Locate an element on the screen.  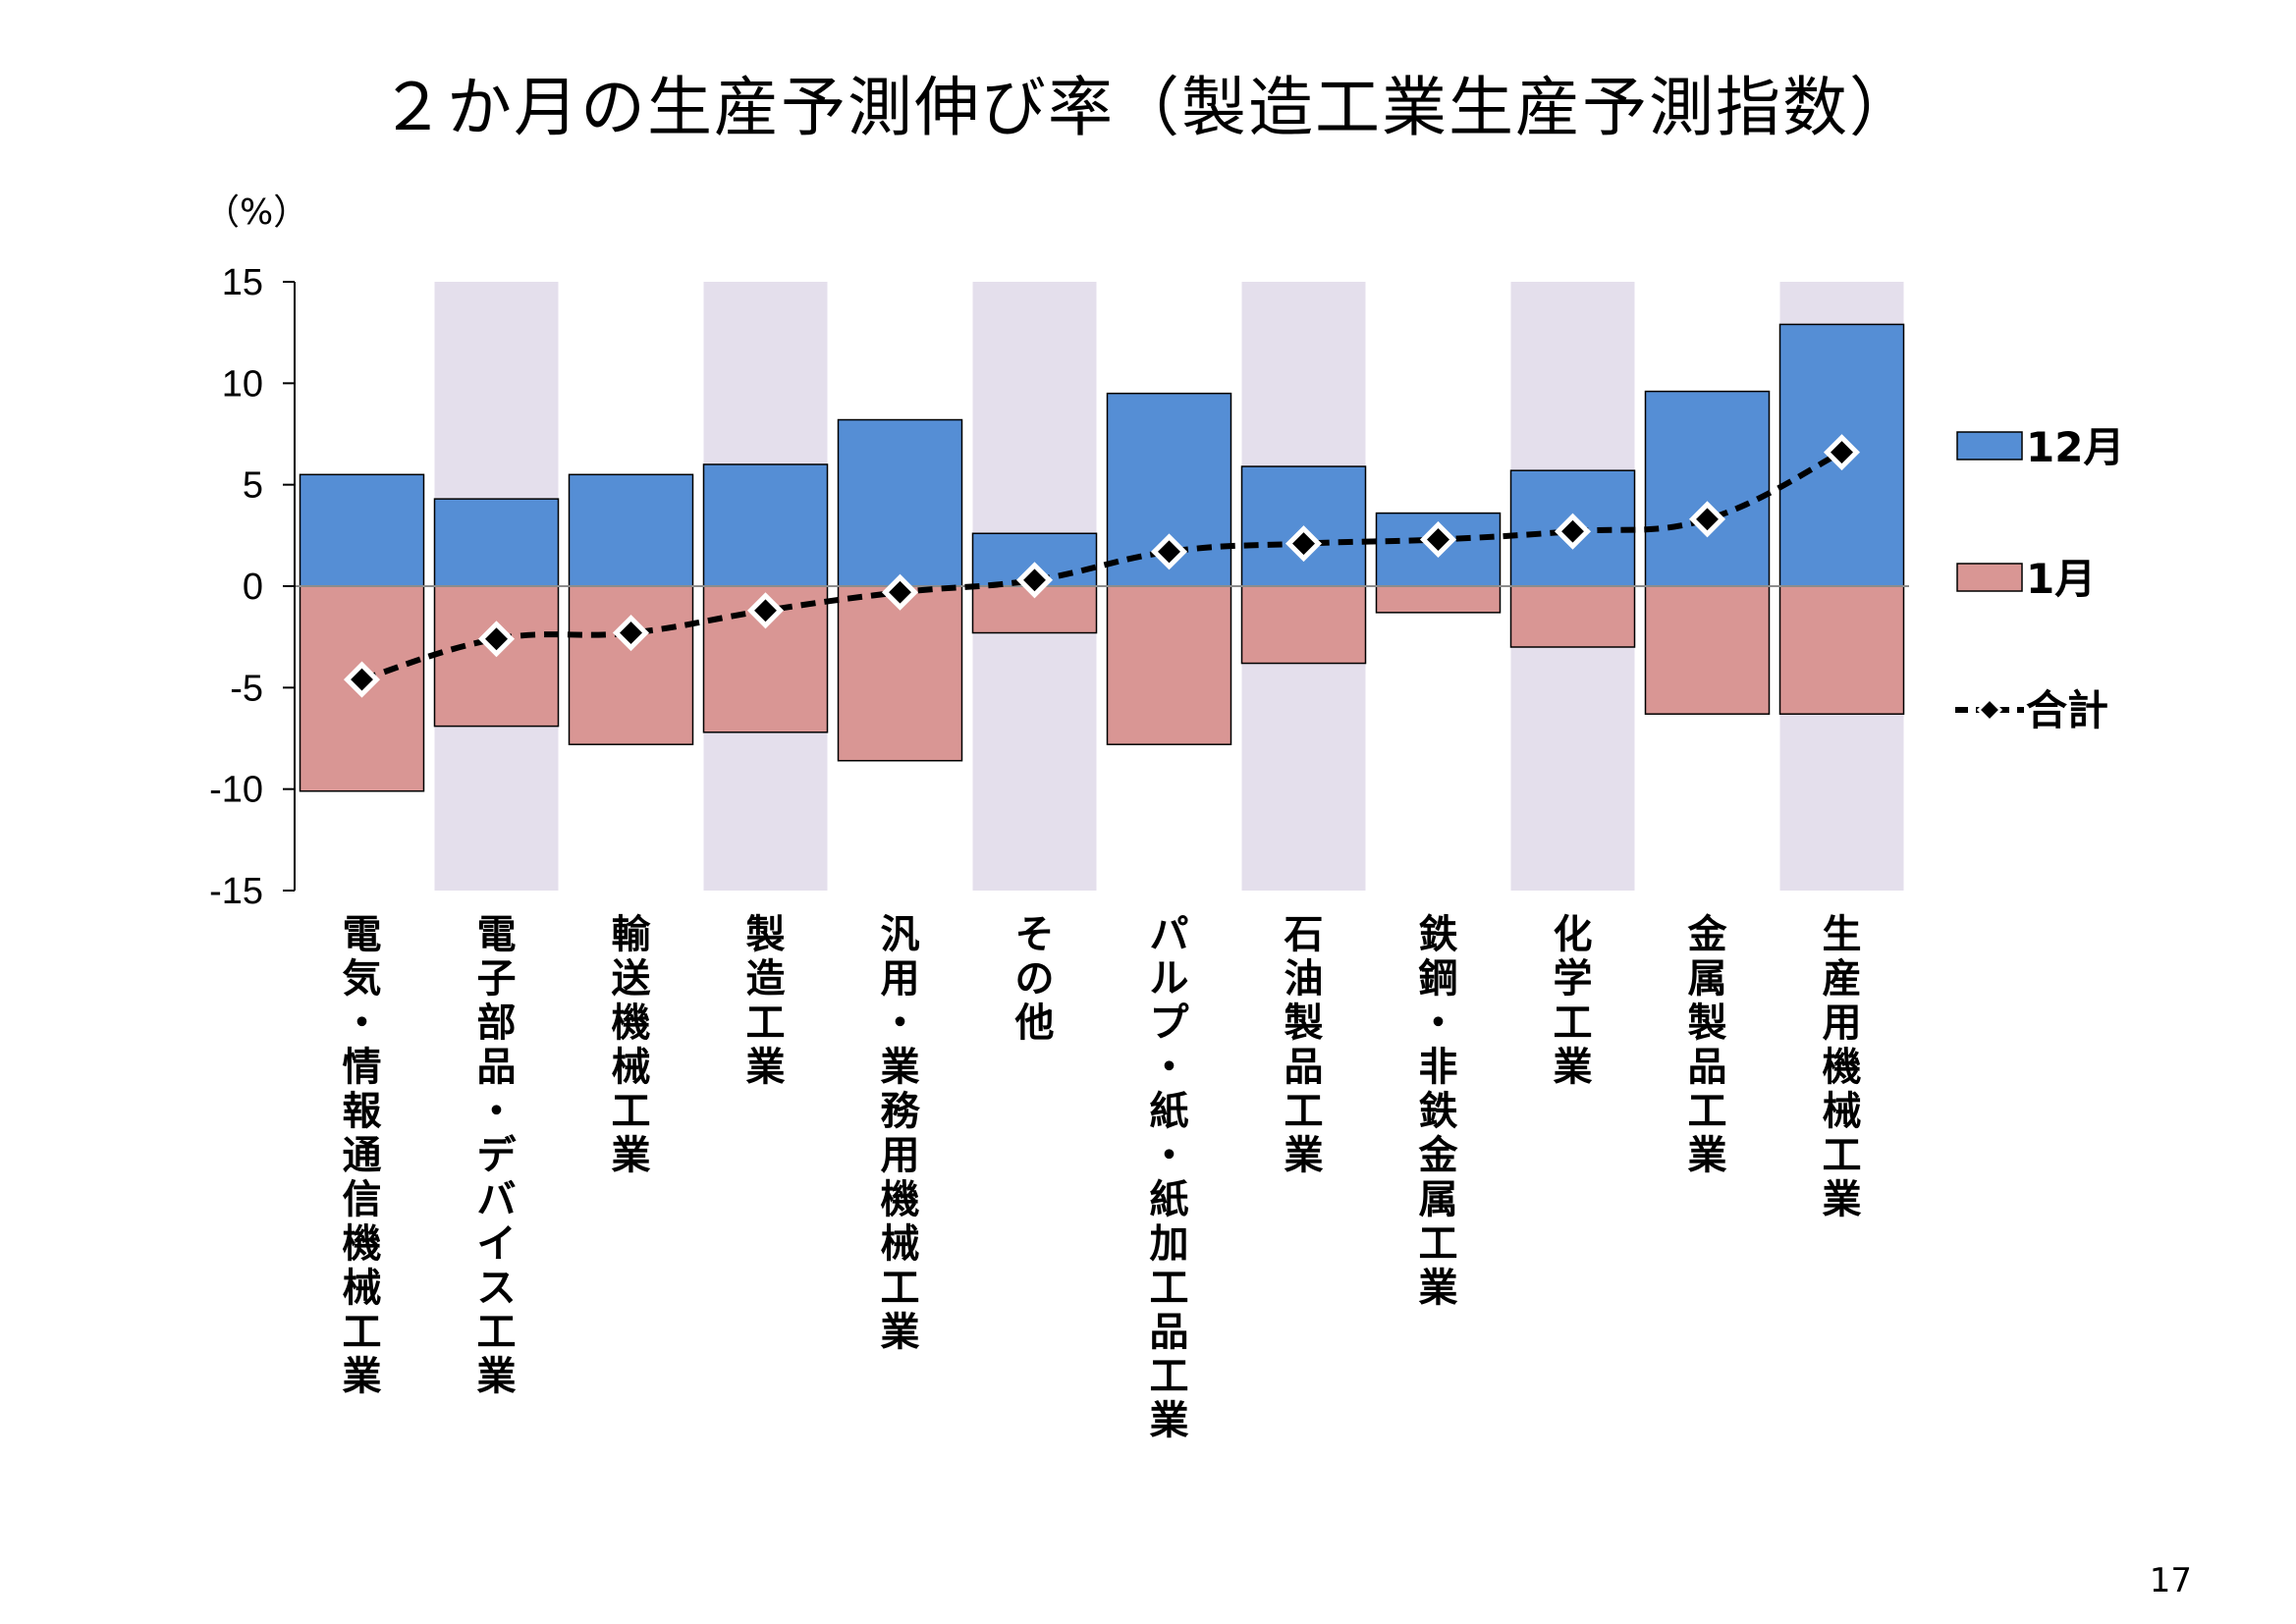
category-label: 電子部品・デバイス工業 is located at coordinates (497, 1155).